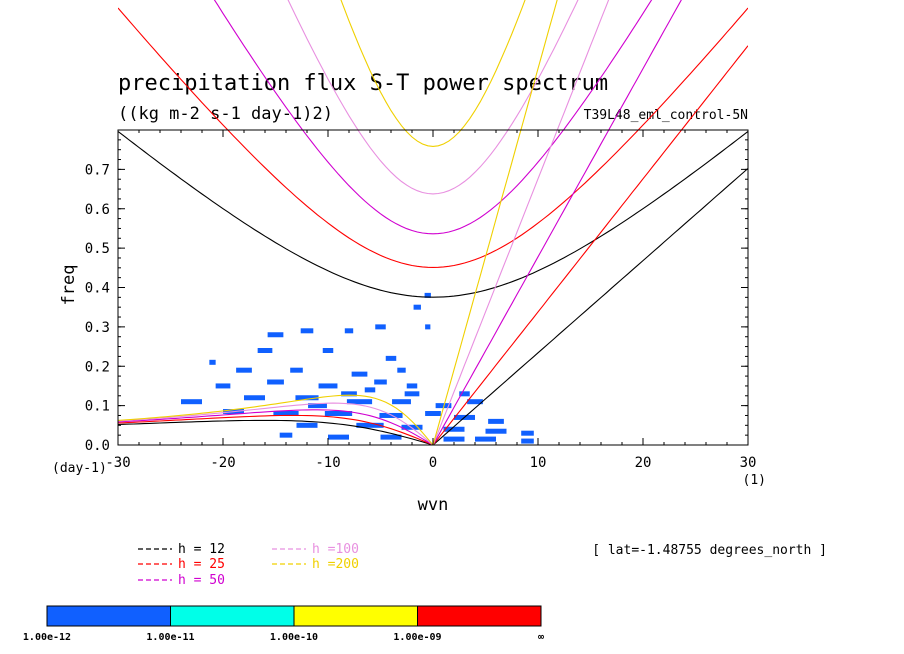  Describe the element at coordinates (117, 463) in the screenshot. I see `x-tick-label: -30` at that location.